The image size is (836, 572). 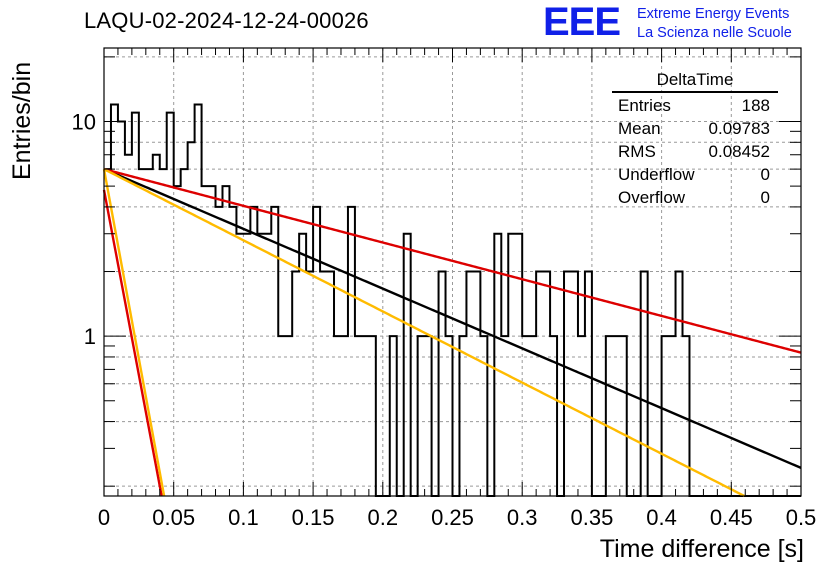 What do you see at coordinates (695, 105) in the screenshot?
I see `stats-row-entries: Entries 188` at bounding box center [695, 105].